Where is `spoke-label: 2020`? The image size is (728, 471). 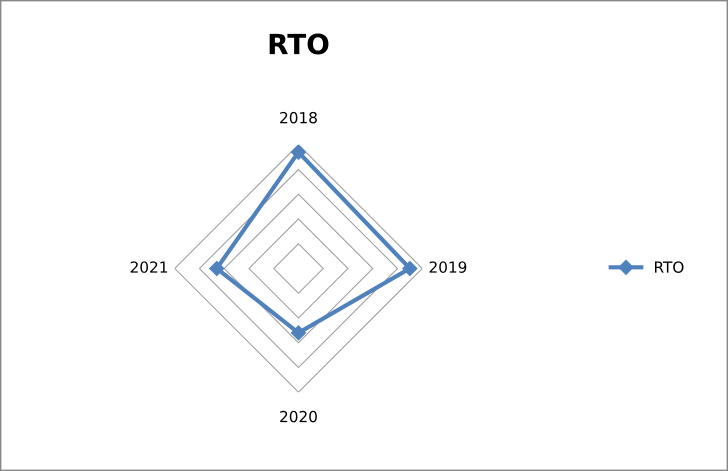
spoke-label: 2020 is located at coordinates (298, 416).